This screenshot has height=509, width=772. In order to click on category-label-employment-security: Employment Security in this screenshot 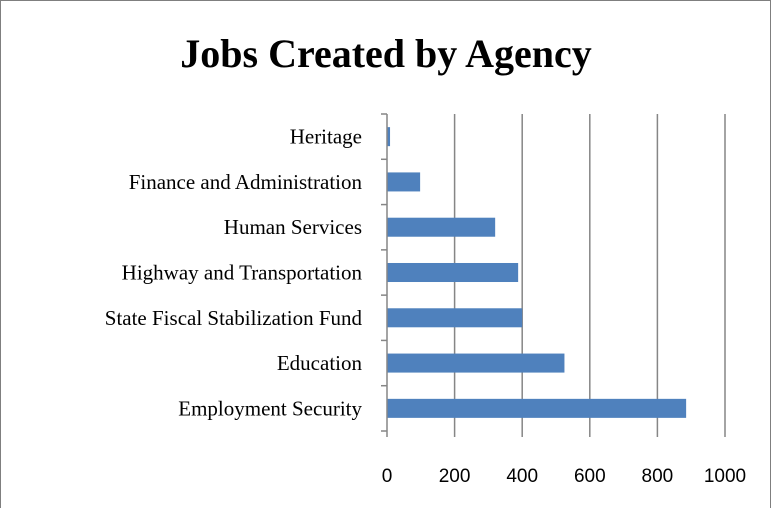, I will do `click(270, 408)`.